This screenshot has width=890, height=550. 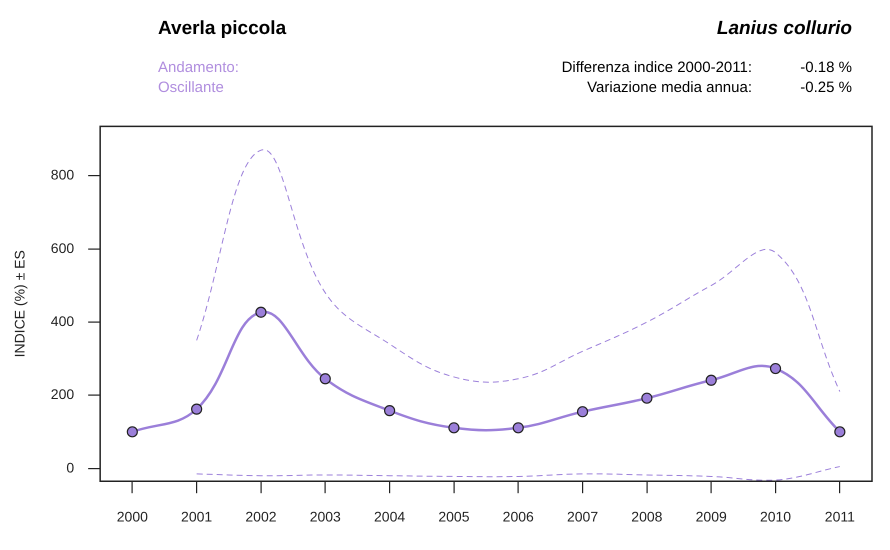 I want to click on chart-subtitle: Lanius collurio, so click(x=784, y=29).